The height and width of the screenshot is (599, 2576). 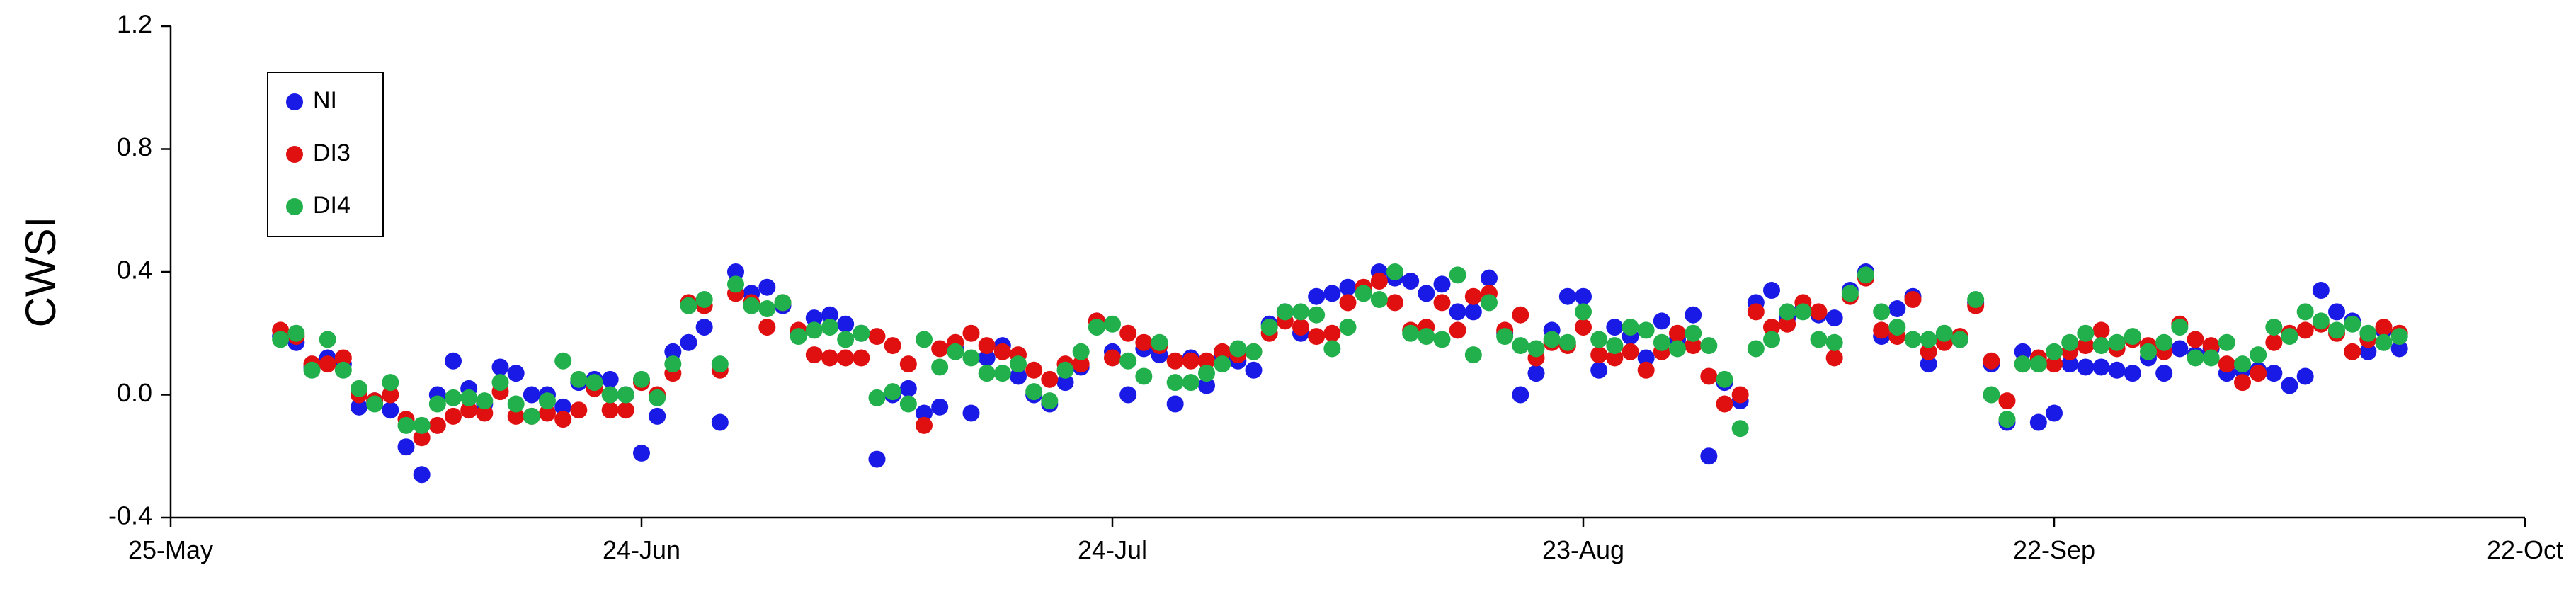 I want to click on y-tick-label: 0.0, so click(x=134, y=392).